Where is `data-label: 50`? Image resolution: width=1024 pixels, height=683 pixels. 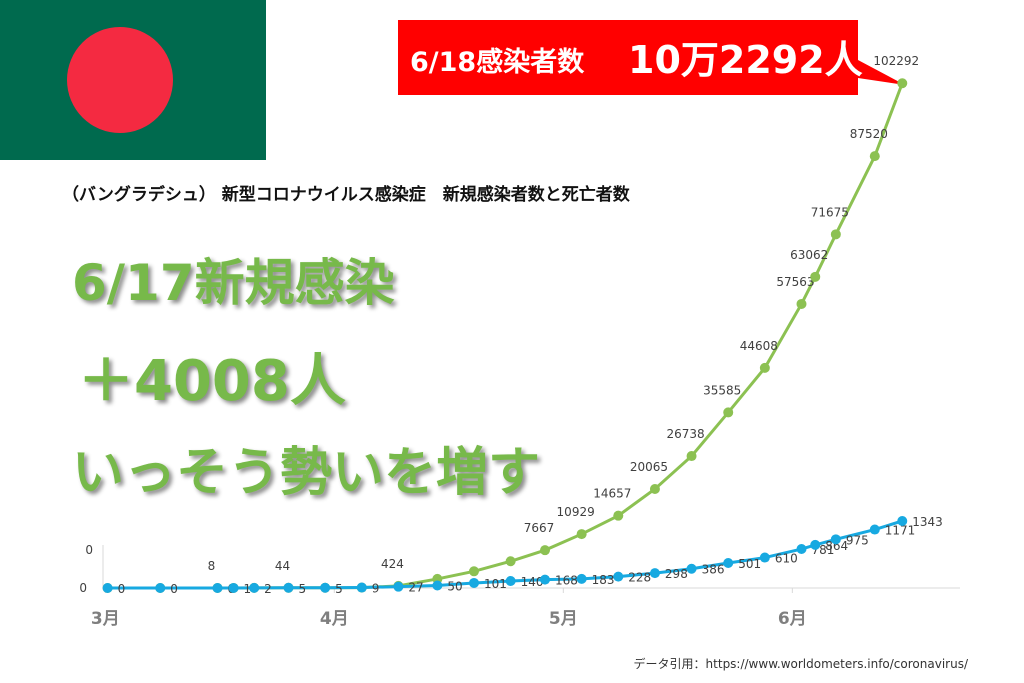
data-label: 50 is located at coordinates (454, 587).